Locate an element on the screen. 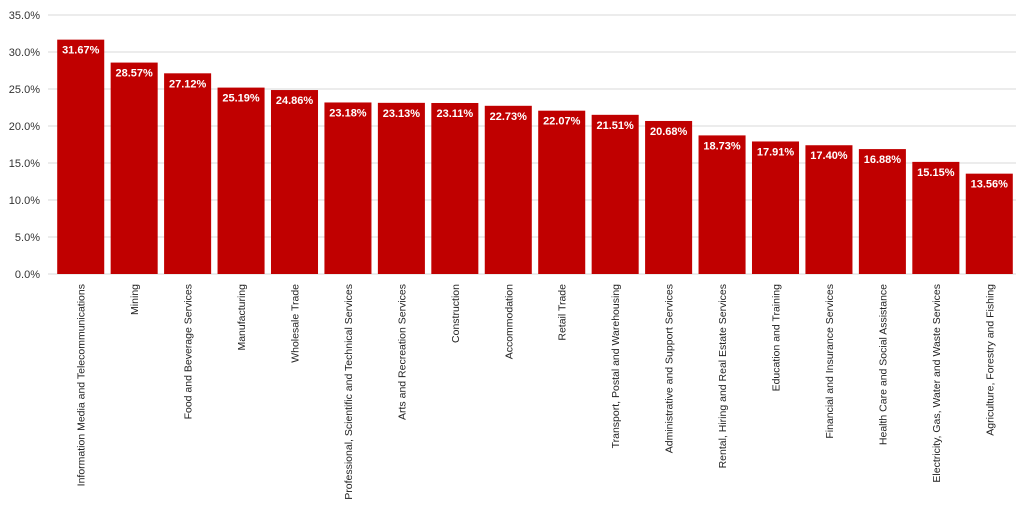 Image resolution: width=1024 pixels, height=513 pixels. x-category-label: Wholesale Trade is located at coordinates (296, 323).